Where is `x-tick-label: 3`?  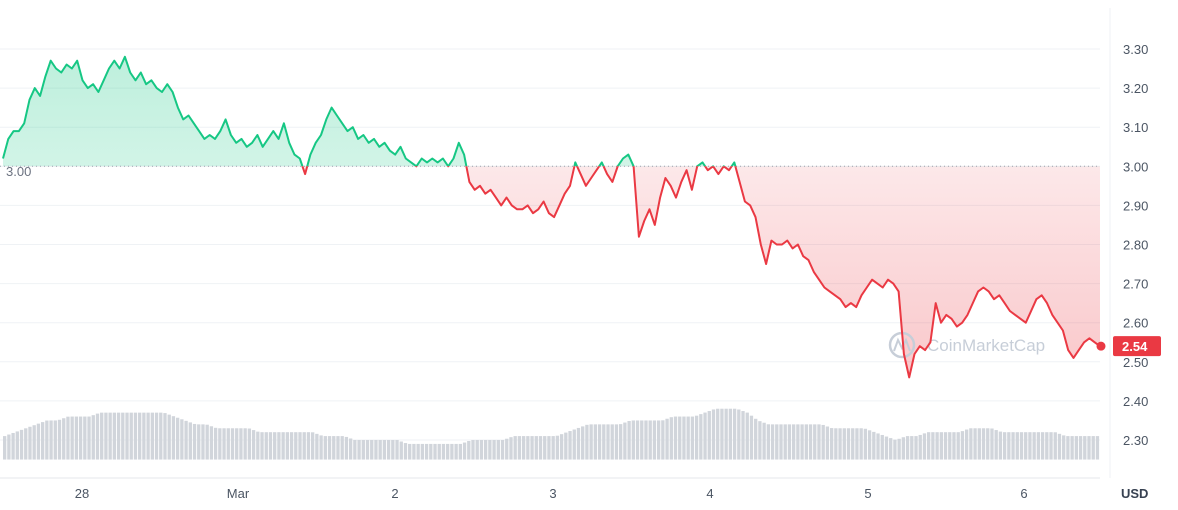
x-tick-label: 3 is located at coordinates (552, 493).